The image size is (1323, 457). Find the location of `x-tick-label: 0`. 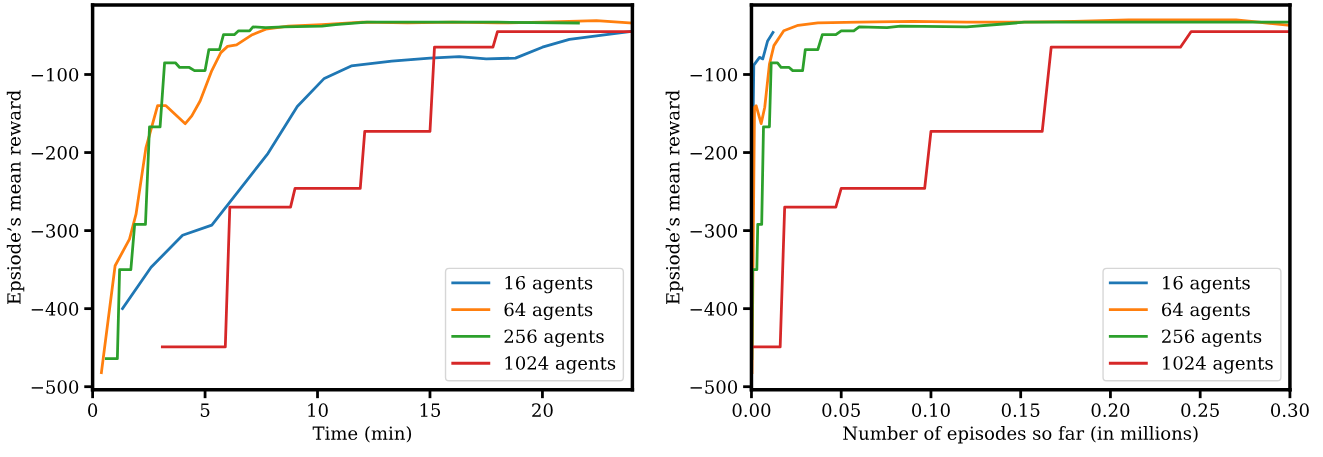

x-tick-label: 0 is located at coordinates (93, 410).